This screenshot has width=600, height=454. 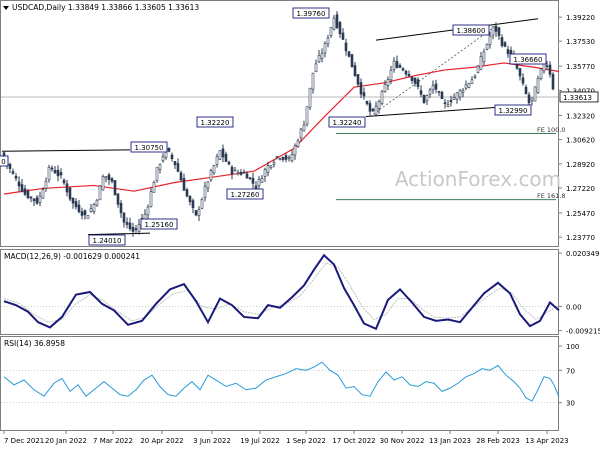 I want to click on rsi-group: 100 70 30, so click(x=290, y=375).